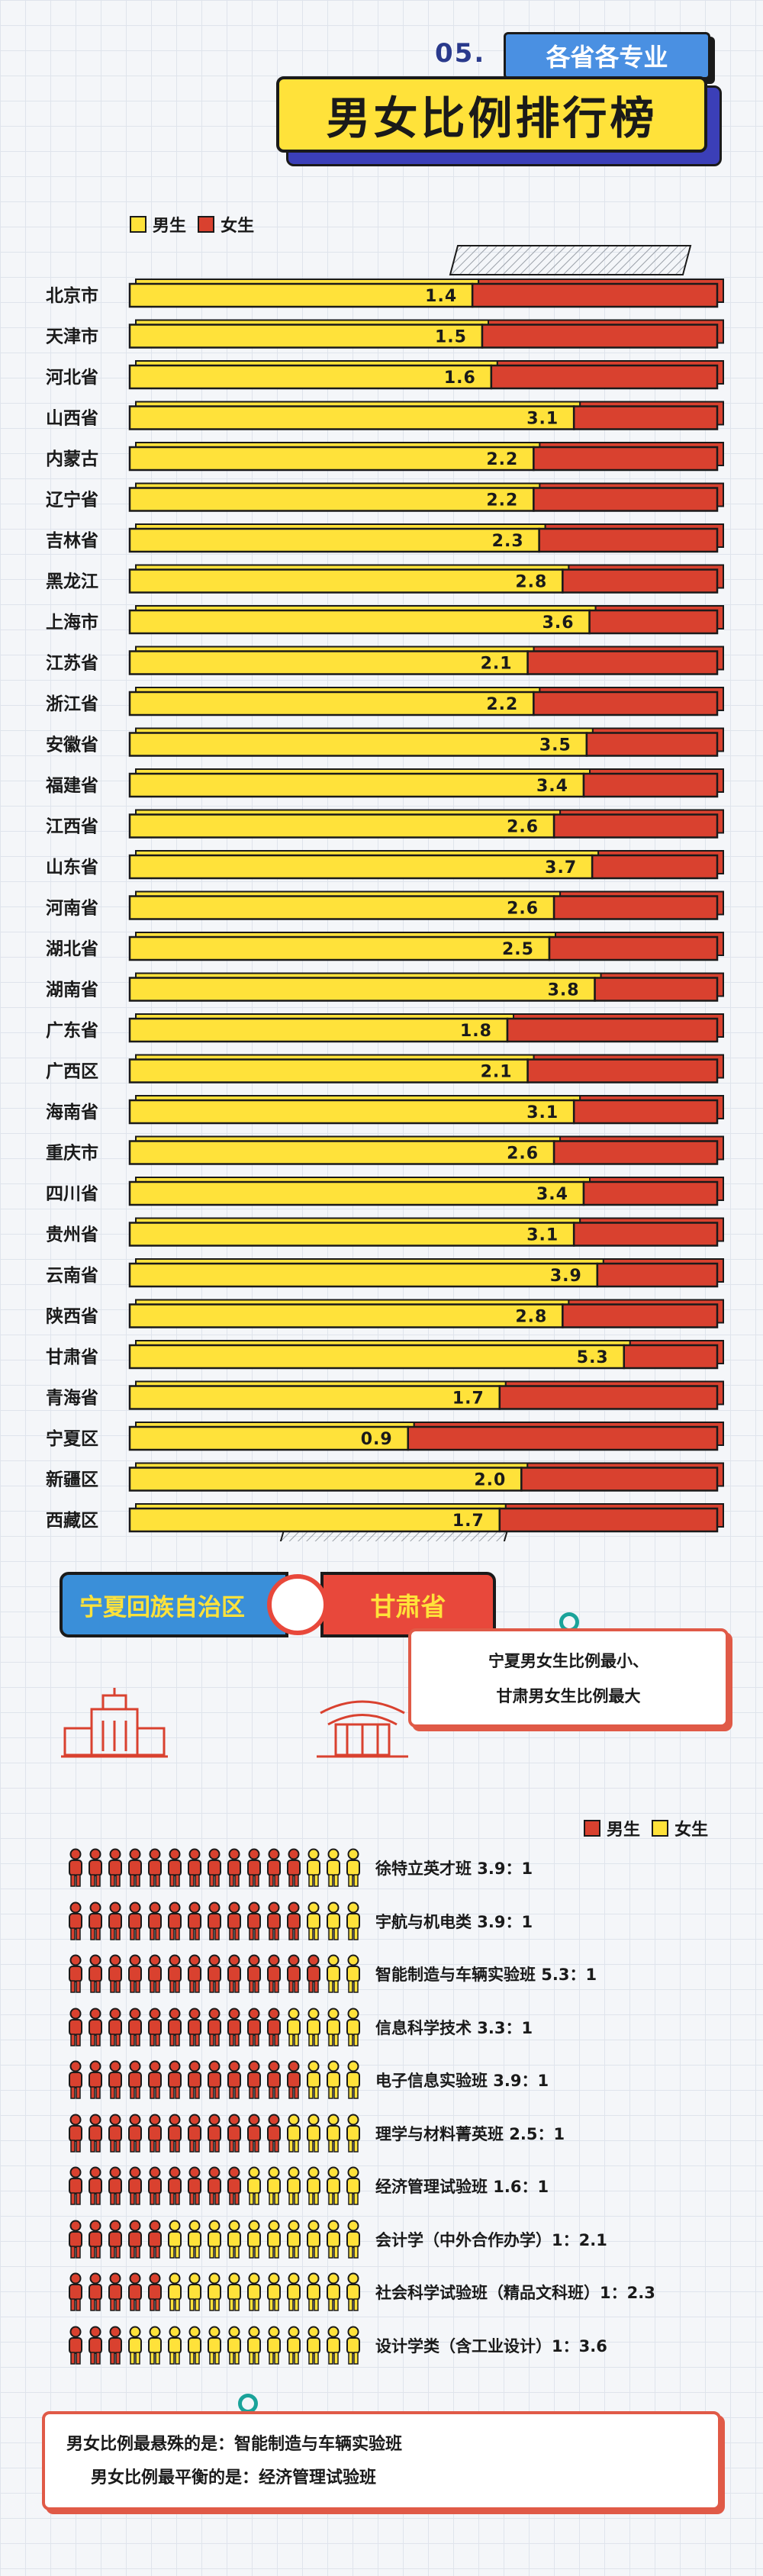  What do you see at coordinates (72, 745) in the screenshot?
I see `province-label: 安徽省` at bounding box center [72, 745].